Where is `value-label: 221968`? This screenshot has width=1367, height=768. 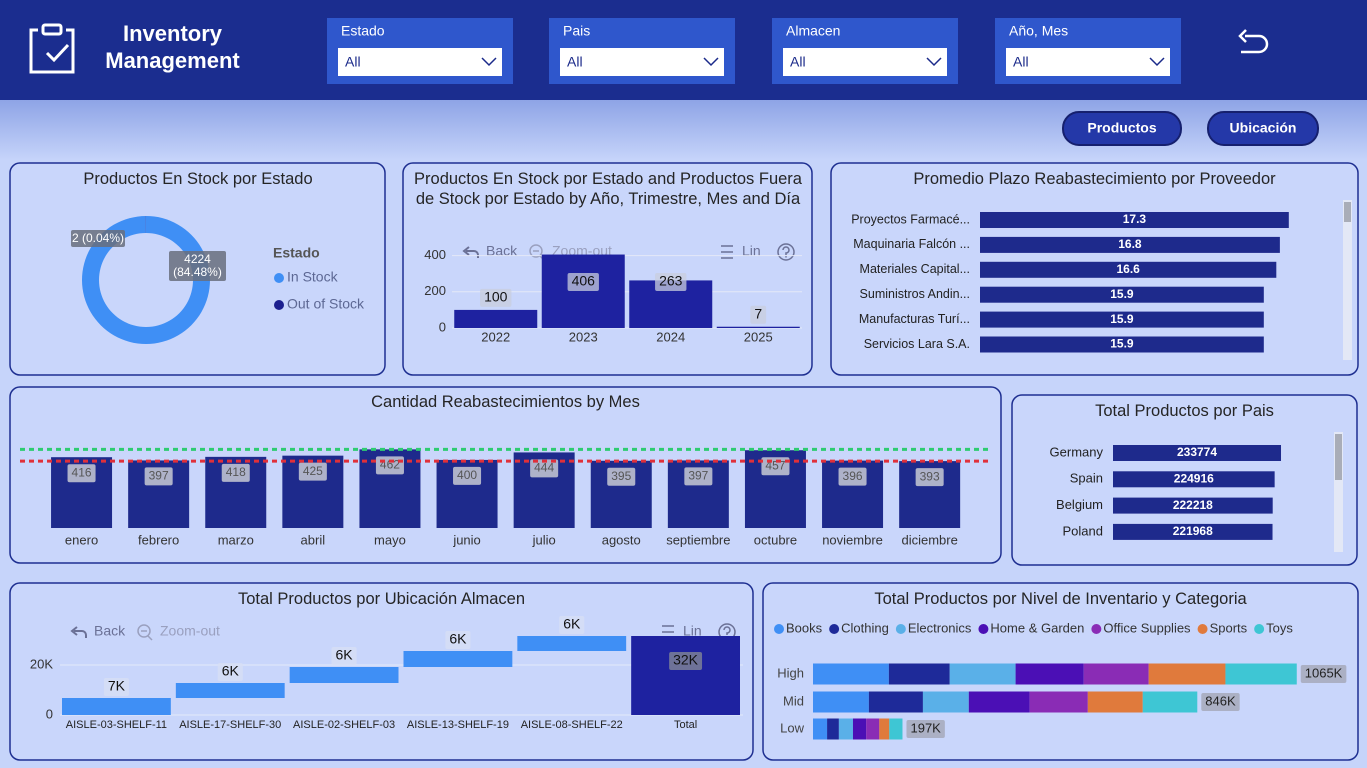 value-label: 221968 is located at coordinates (1193, 531).